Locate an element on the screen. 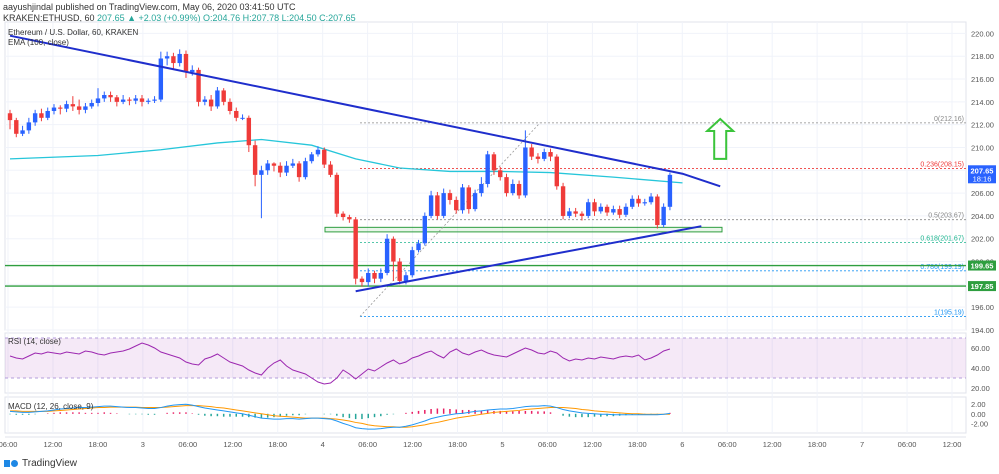 The width and height of the screenshot is (999, 474). ema-100-line is located at coordinates (346, 161).